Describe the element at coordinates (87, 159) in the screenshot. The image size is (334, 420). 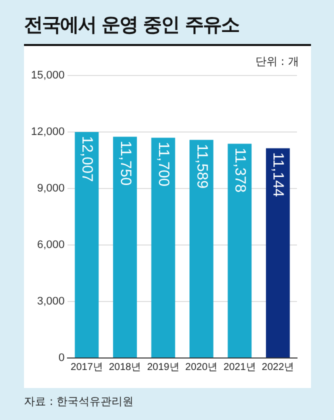
I see `data-label: 12,007` at that location.